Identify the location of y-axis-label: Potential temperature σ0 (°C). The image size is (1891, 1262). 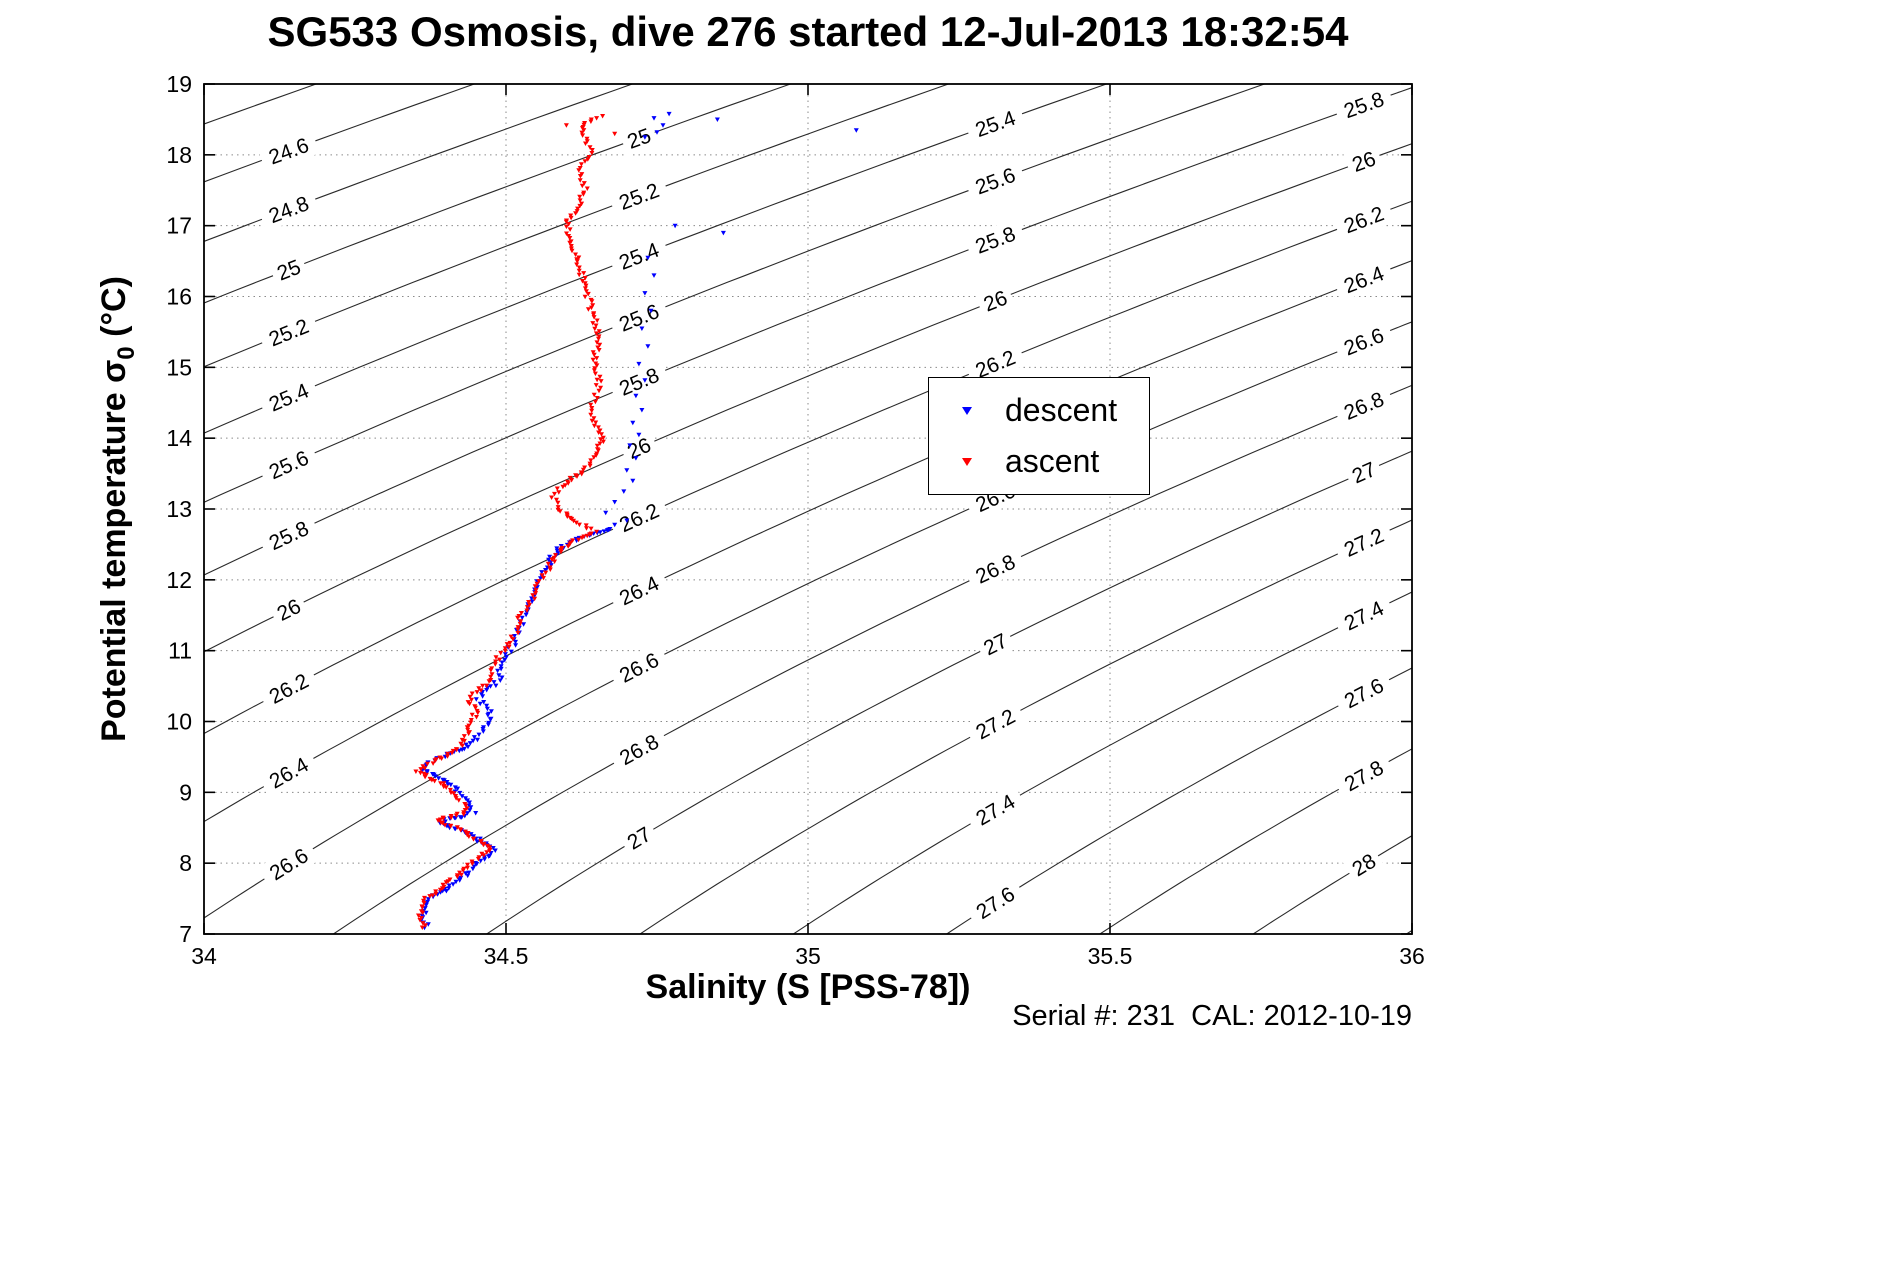
(118, 509).